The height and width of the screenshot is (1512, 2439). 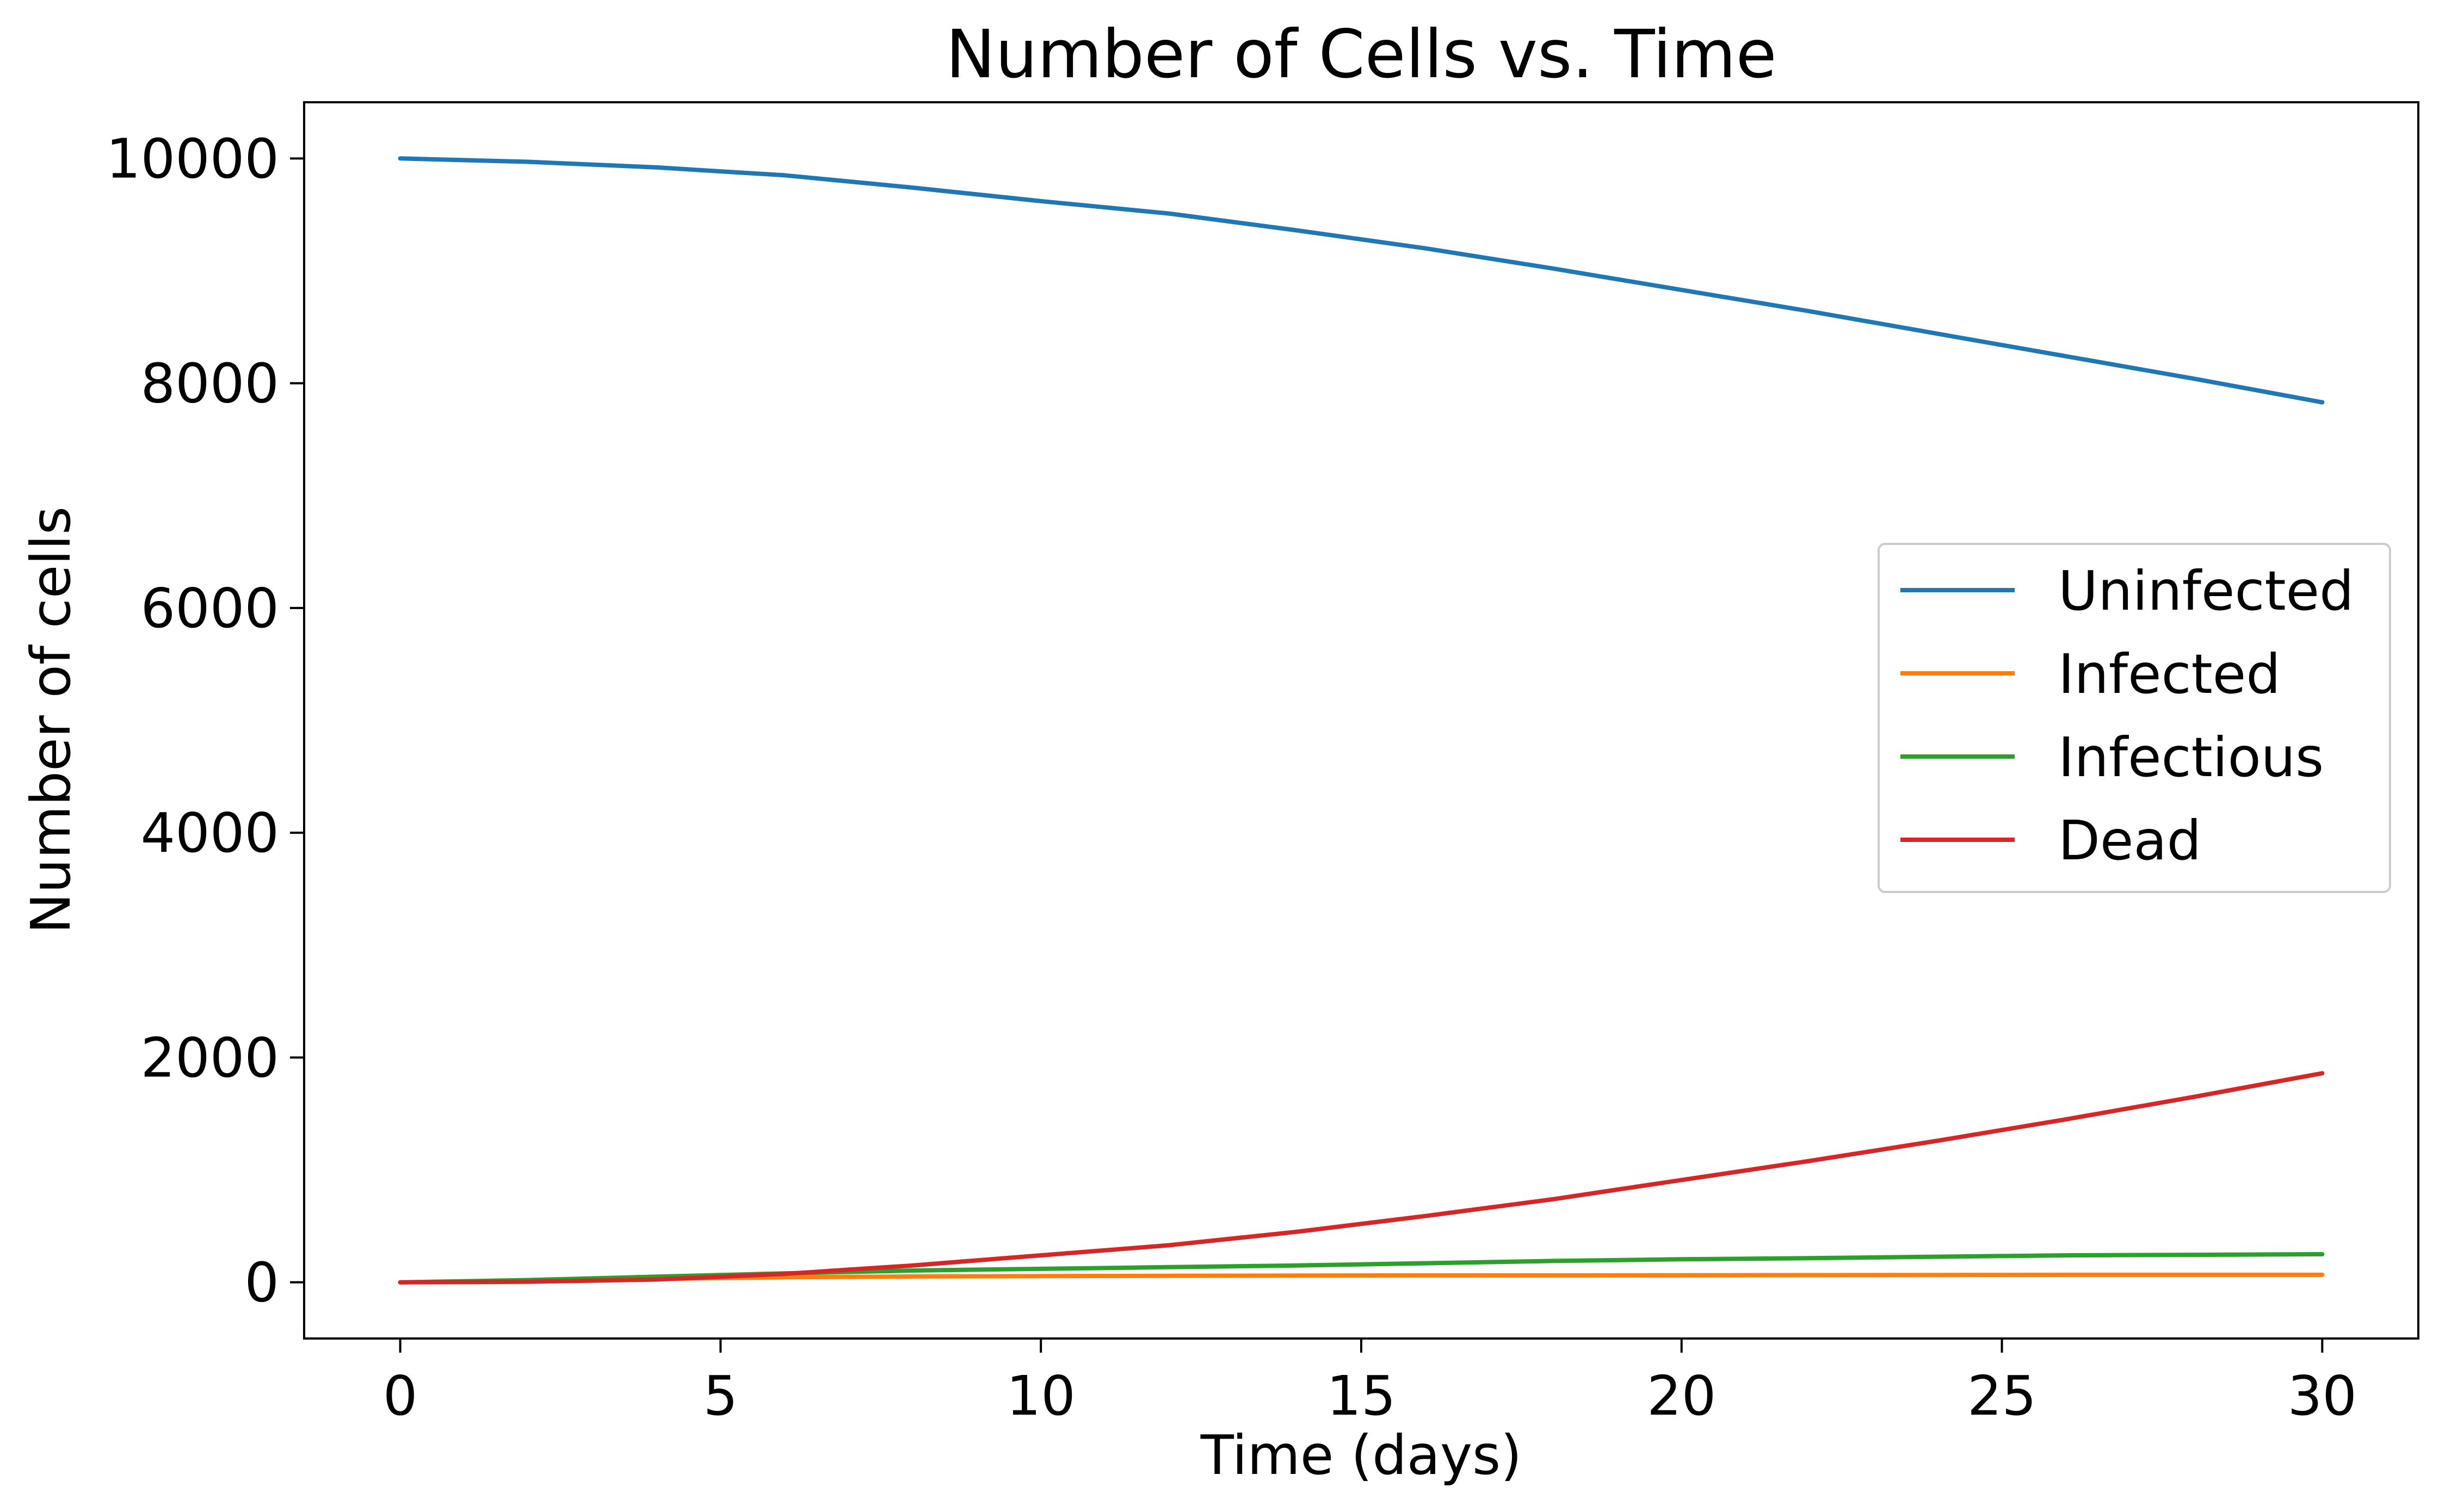 What do you see at coordinates (1682, 1396) in the screenshot?
I see `x-tick-label: 20` at bounding box center [1682, 1396].